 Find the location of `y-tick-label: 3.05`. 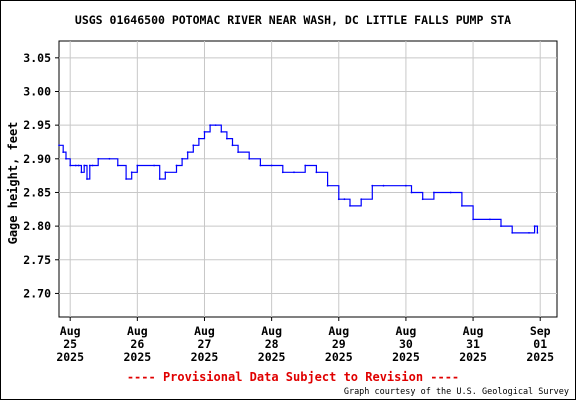

y-tick-label: 3.05 is located at coordinates (37, 58).